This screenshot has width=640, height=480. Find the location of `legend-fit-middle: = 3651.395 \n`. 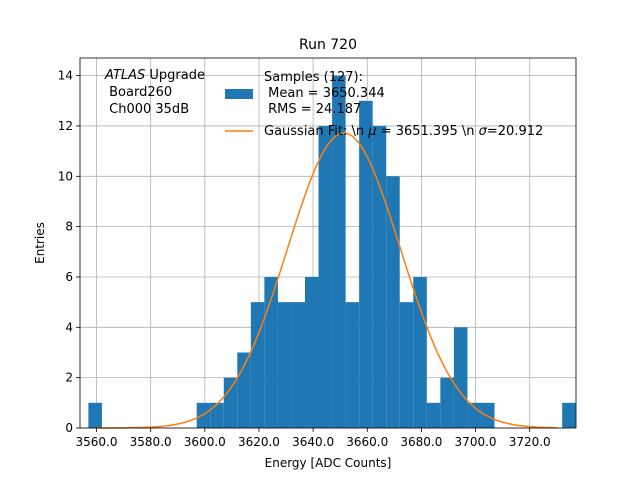

legend-fit-middle: = 3651.395 \n is located at coordinates (428, 131).